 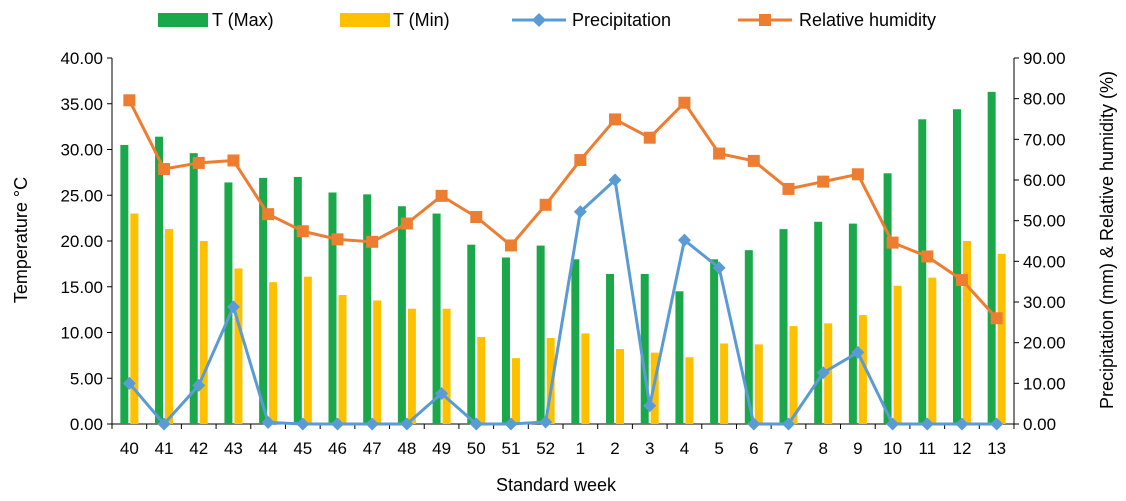 I want to click on x-tick-label: 8, so click(x=822, y=448).